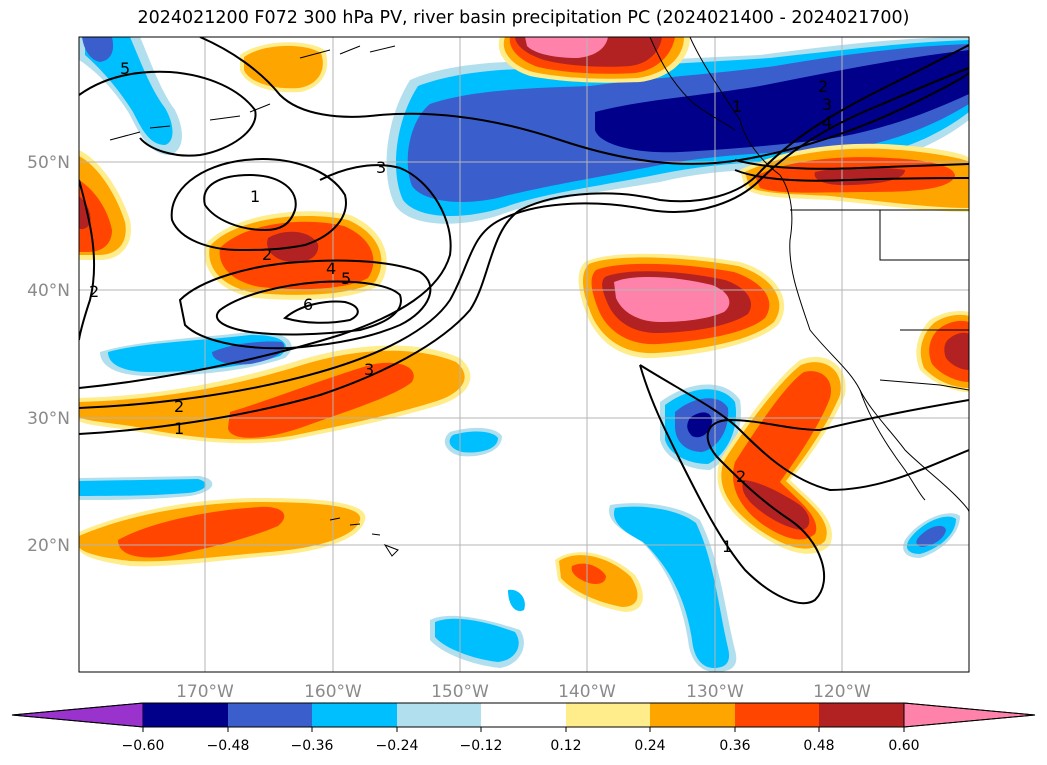 This screenshot has height=765, width=1047. I want to click on pv-contour-2-northwest, so click(168, 113).